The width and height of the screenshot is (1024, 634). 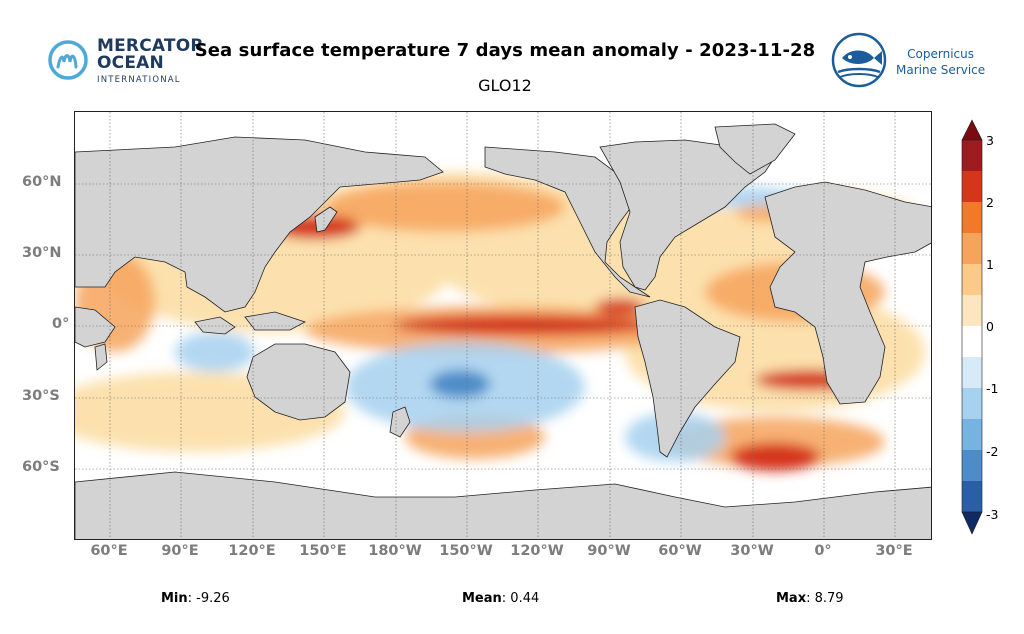 What do you see at coordinates (42, 253) in the screenshot?
I see `lat-label-30n: 30°N` at bounding box center [42, 253].